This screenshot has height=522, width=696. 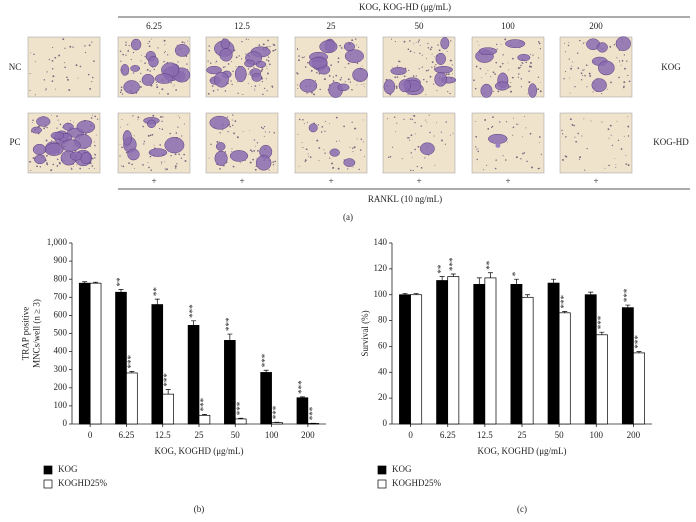 What do you see at coordinates (597, 435) in the screenshot?
I see `x-tick-label: 100` at bounding box center [597, 435].